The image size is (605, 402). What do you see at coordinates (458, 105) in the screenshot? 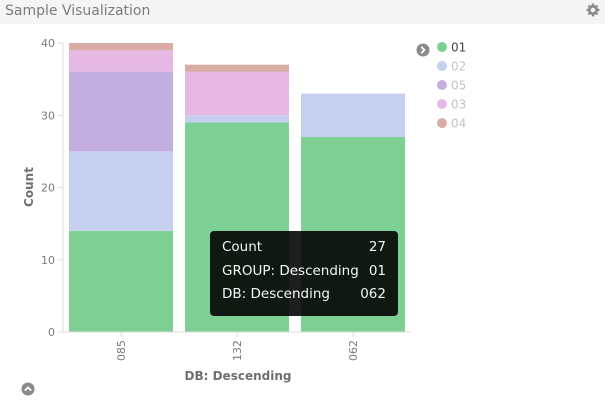
I see `legend-label: 03` at bounding box center [458, 105].